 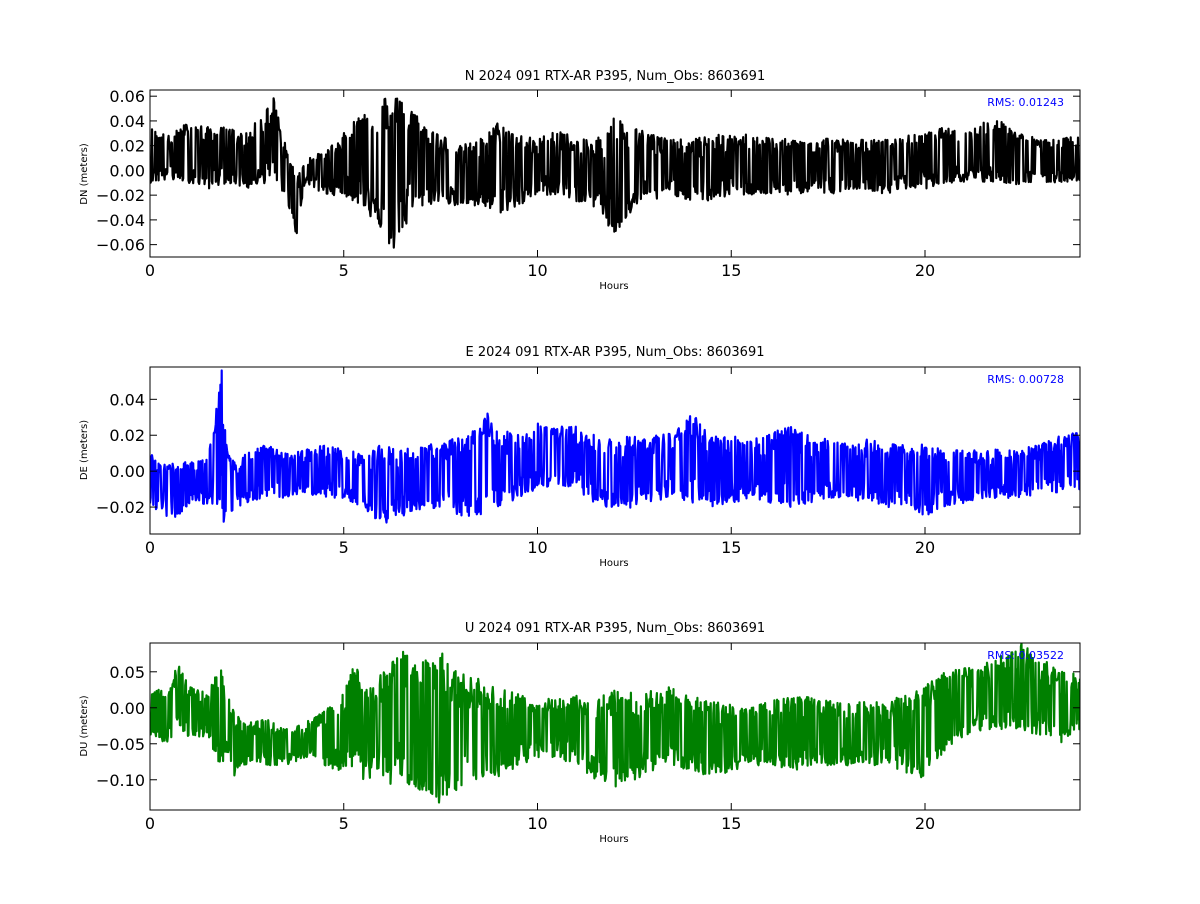 I want to click on panel-up-ytick-label: 0.00, so click(x=127, y=708).